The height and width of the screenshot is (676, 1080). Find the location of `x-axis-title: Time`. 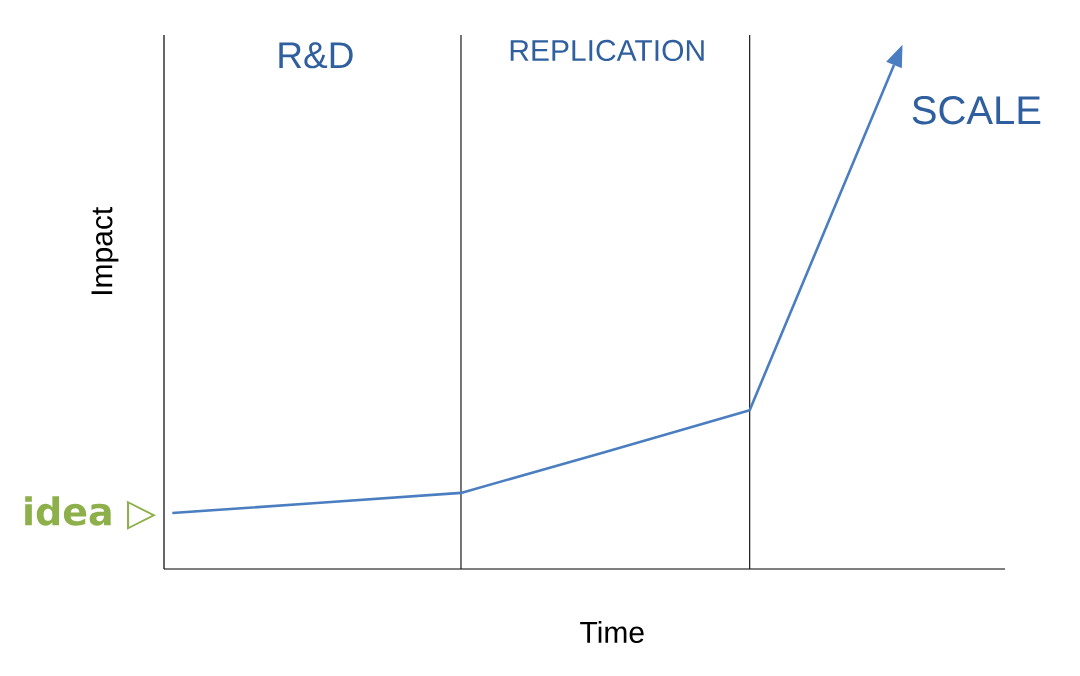

x-axis-title: Time is located at coordinates (612, 632).